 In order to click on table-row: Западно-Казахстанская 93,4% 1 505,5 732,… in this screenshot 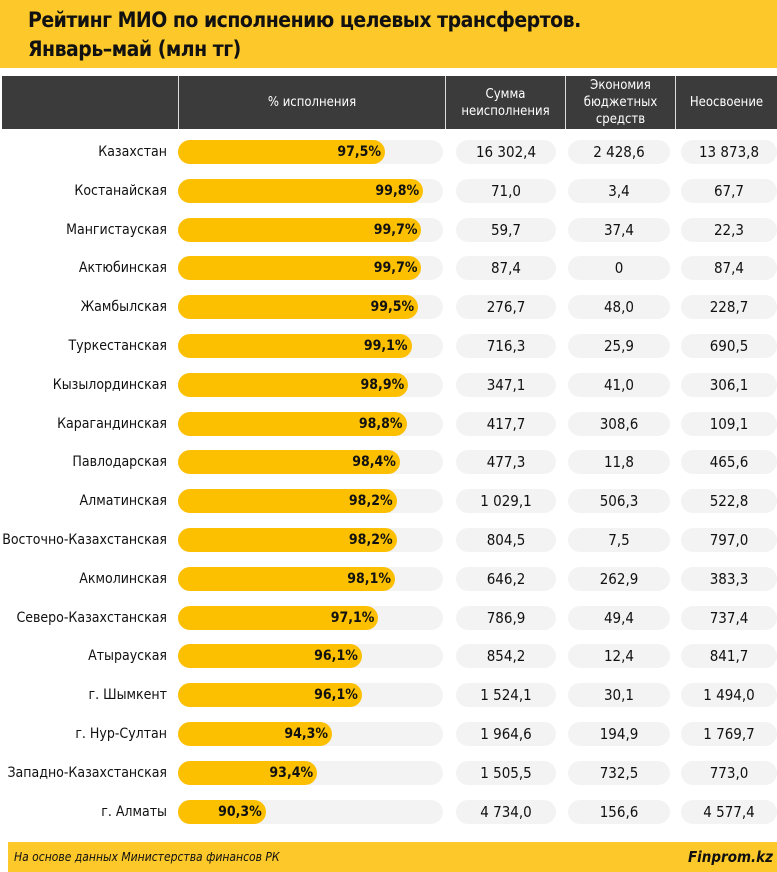, I will do `click(388, 773)`.